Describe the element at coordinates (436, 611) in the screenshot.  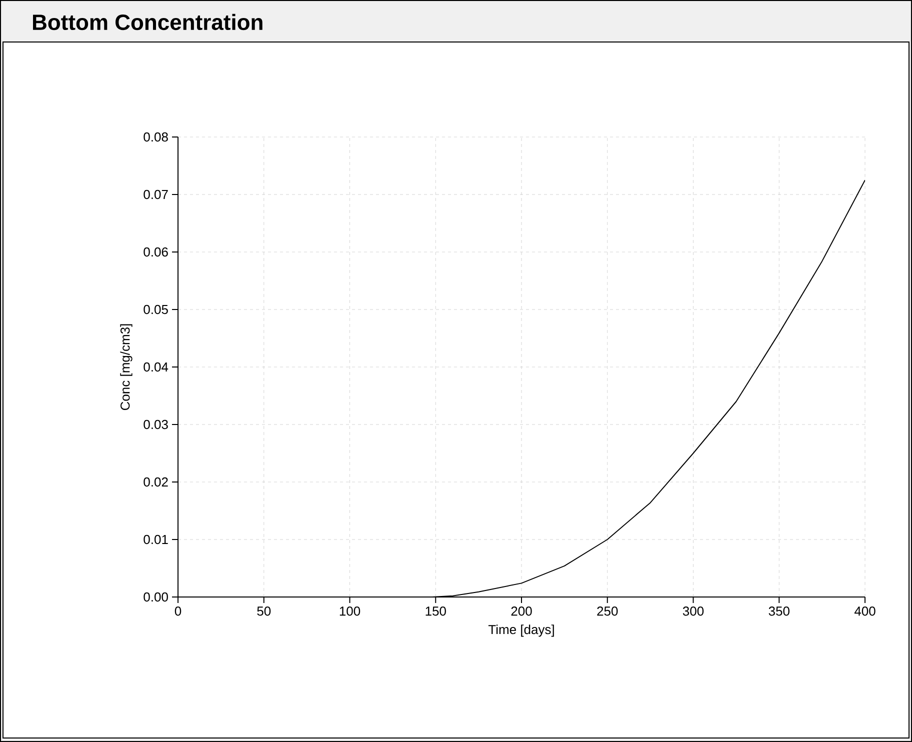
I see `x-tick-label: 150` at that location.